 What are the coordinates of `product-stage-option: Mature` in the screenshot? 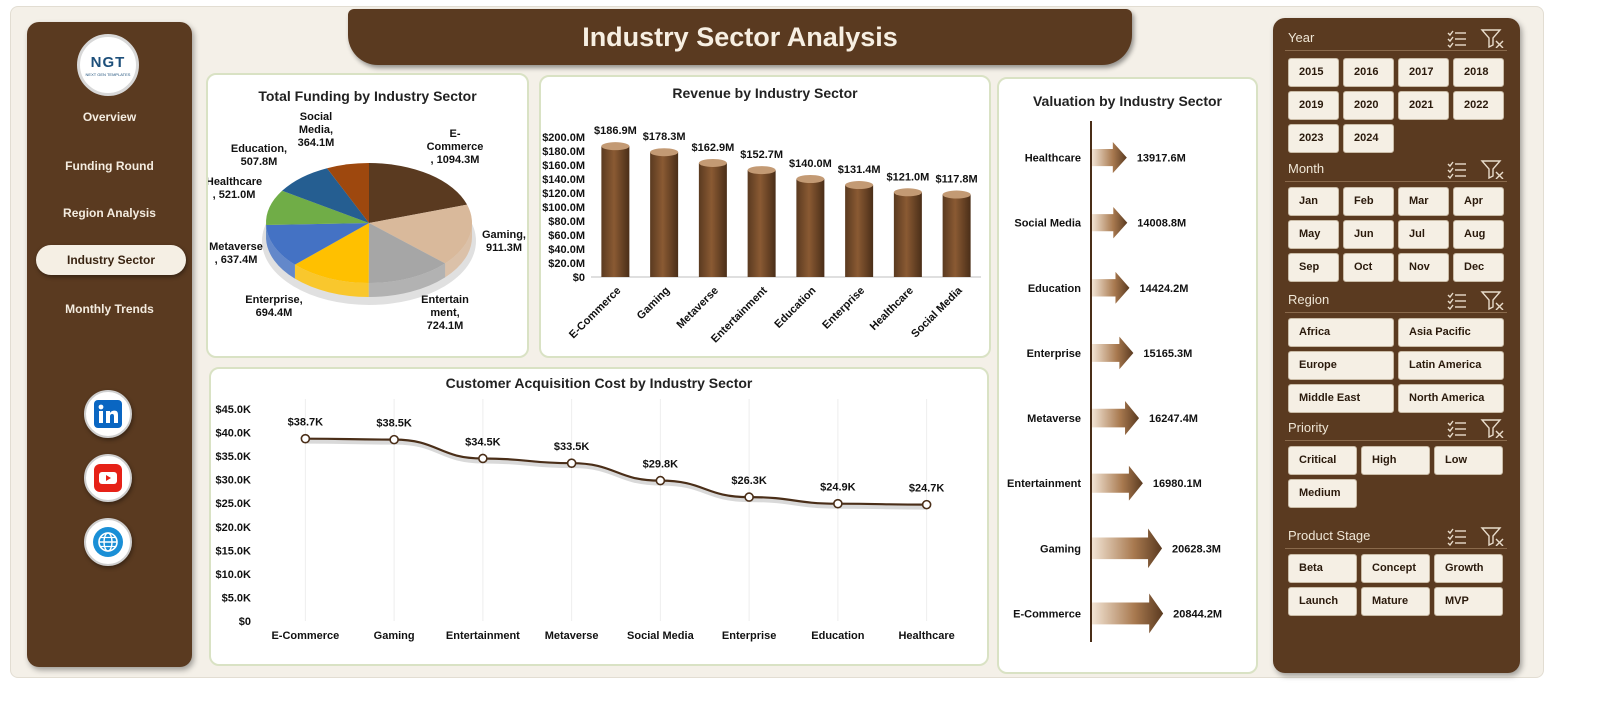 It's located at (1395, 601).